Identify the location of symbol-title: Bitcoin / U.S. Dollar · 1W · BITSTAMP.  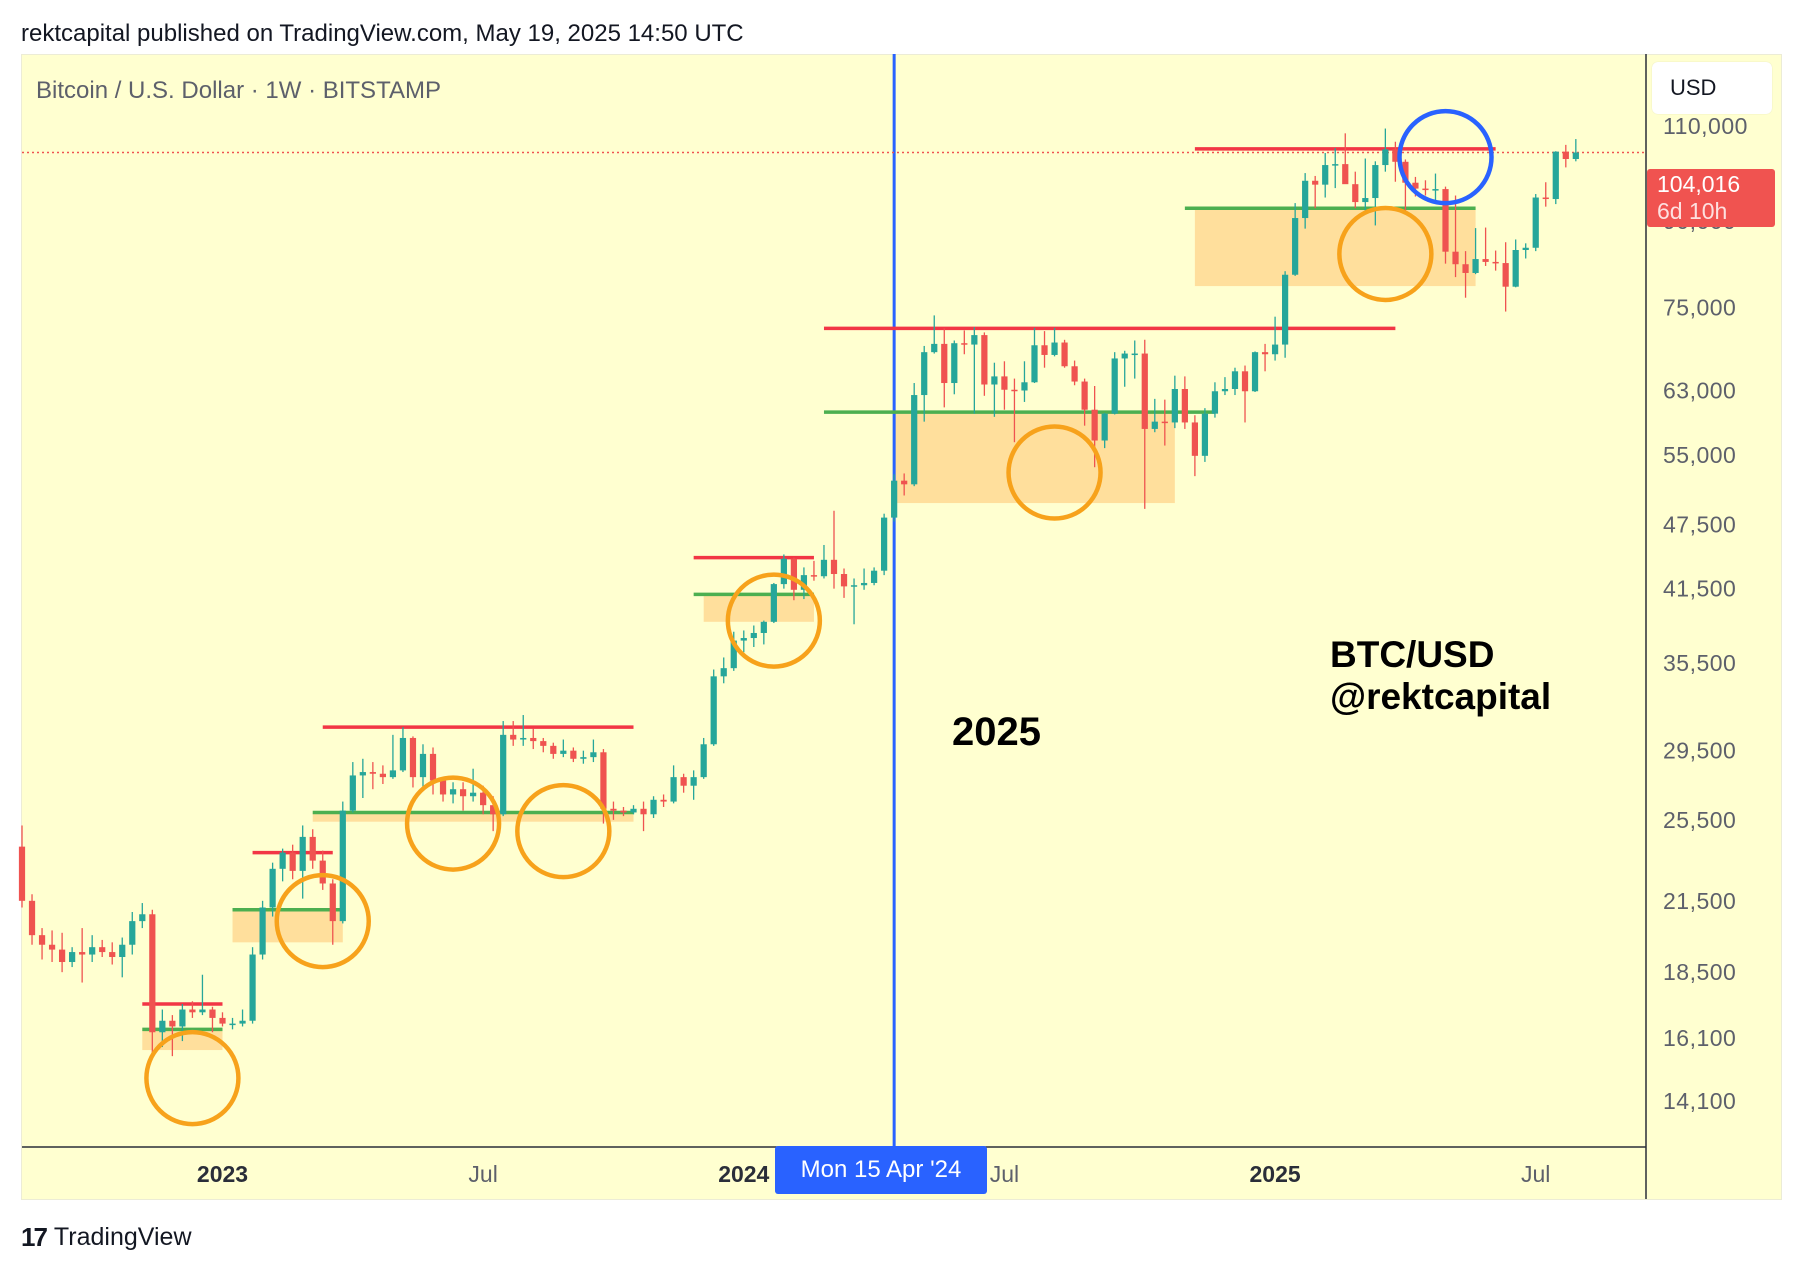
(238, 90).